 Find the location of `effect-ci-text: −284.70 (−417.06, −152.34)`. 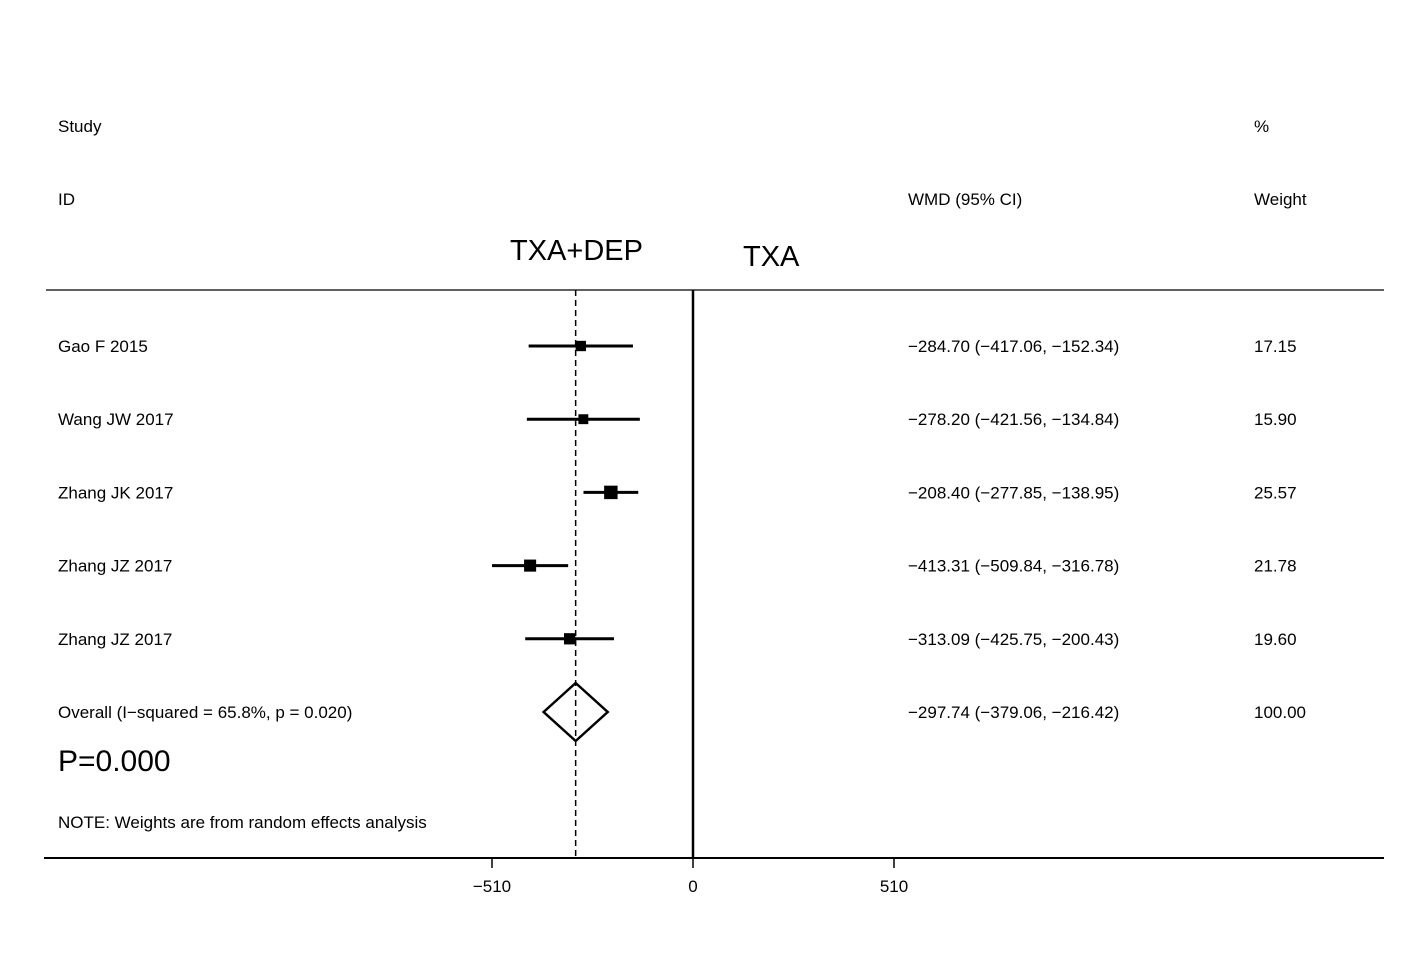

effect-ci-text: −284.70 (−417.06, −152.34) is located at coordinates (1013, 346).